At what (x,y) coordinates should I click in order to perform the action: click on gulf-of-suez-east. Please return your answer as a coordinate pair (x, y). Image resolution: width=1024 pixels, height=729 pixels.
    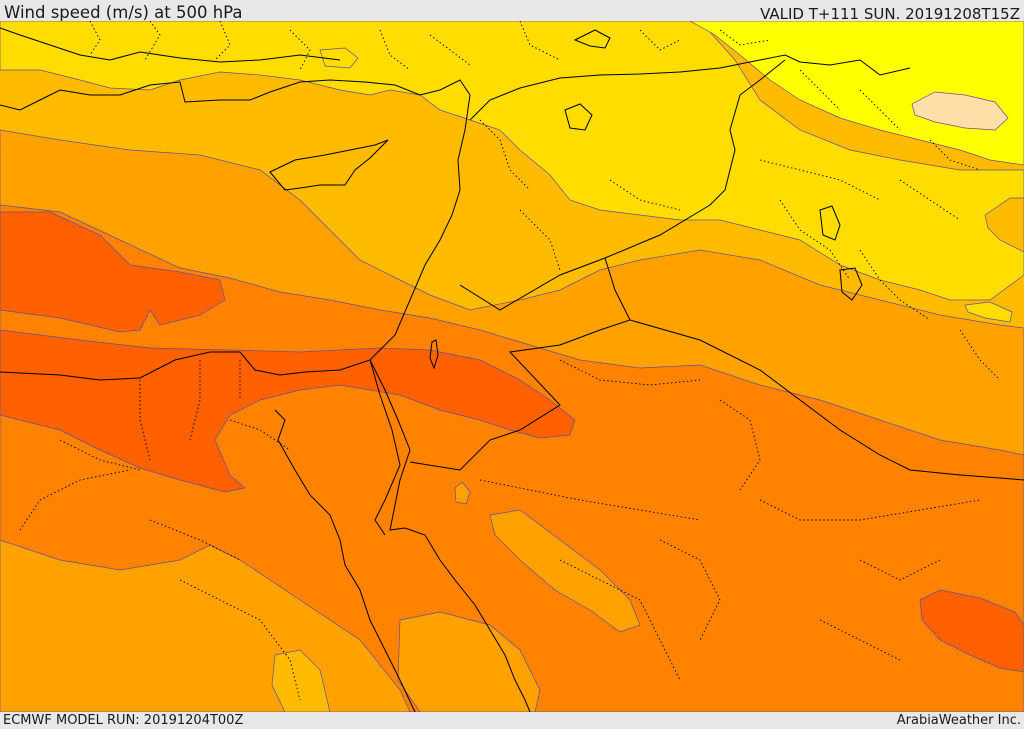
    Looking at the image, I should click on (385, 447).